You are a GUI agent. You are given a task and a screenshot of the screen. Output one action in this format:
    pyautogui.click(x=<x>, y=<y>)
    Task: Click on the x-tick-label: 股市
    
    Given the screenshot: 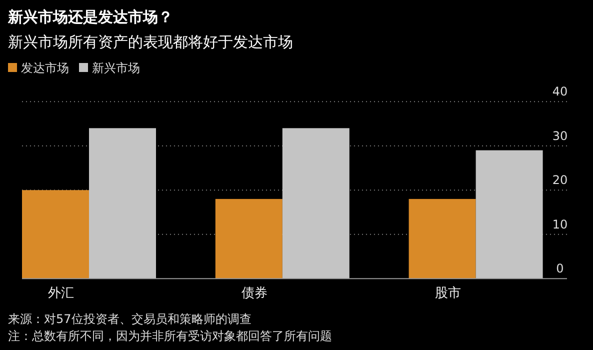 What is the action you would take?
    pyautogui.click(x=447, y=293)
    